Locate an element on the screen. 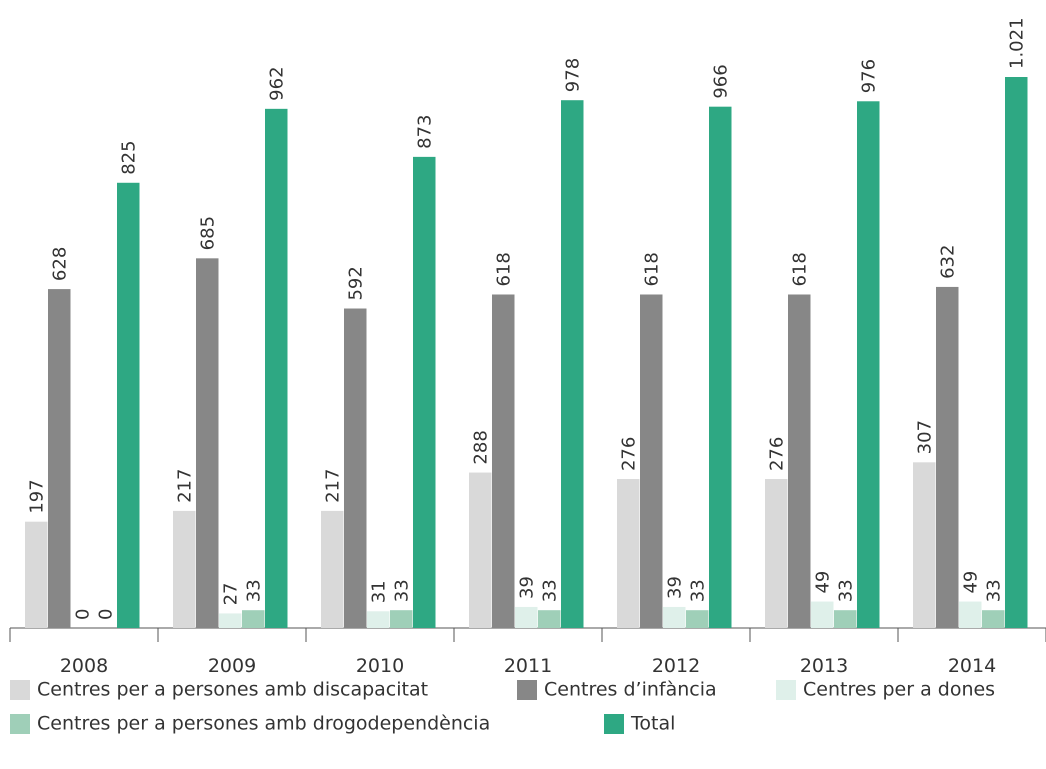 The height and width of the screenshot is (769, 1046). data-label: 976 is located at coordinates (869, 76).